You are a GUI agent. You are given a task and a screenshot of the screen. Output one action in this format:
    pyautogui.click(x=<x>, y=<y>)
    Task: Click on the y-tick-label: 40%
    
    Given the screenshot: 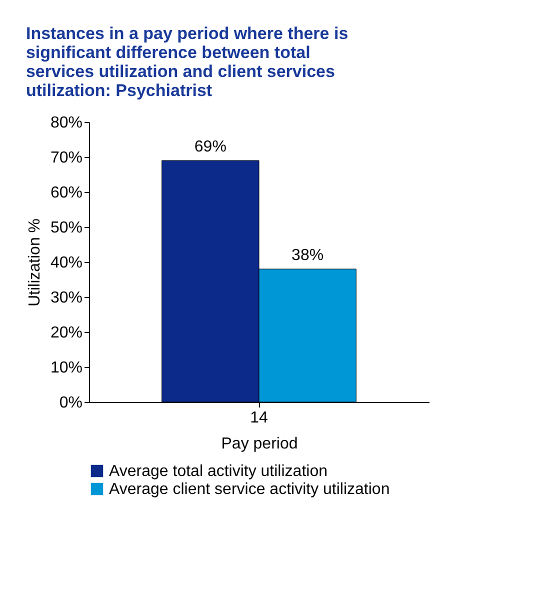 What is the action you would take?
    pyautogui.click(x=66, y=263)
    